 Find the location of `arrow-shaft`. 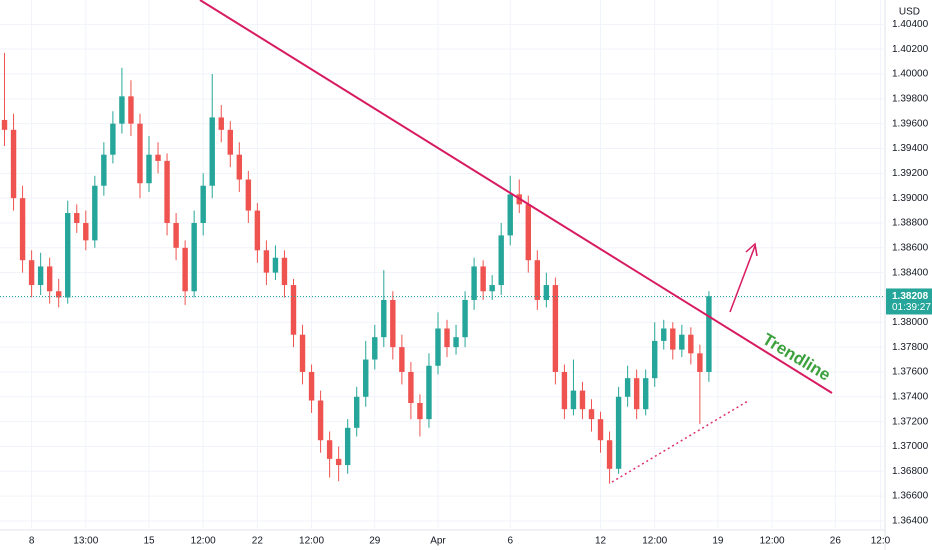

arrow-shaft is located at coordinates (742, 279).